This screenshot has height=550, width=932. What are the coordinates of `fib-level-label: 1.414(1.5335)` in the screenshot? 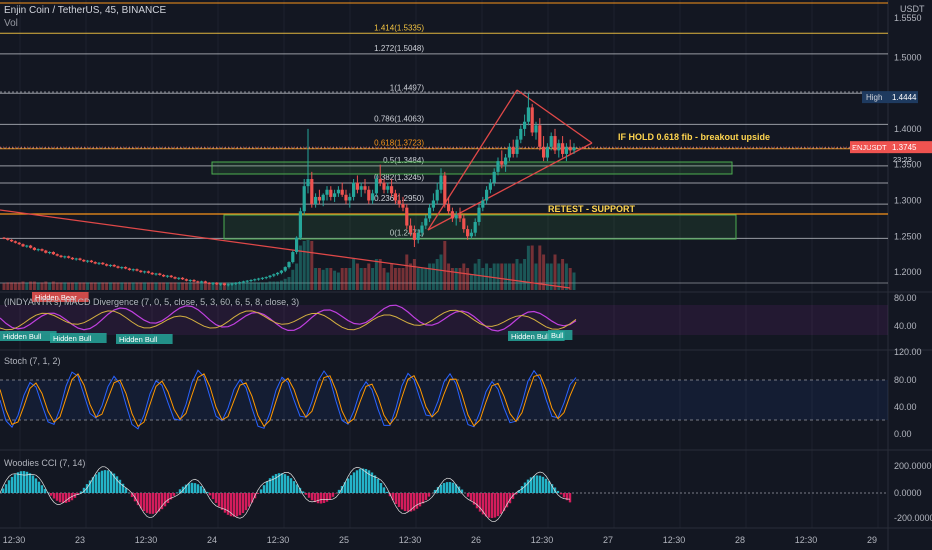 It's located at (399, 27).